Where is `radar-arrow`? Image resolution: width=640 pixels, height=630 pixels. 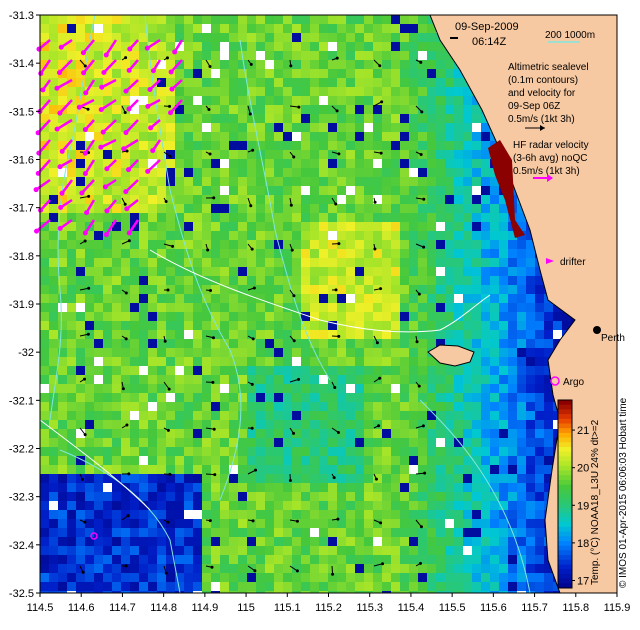 radar-arrow is located at coordinates (176, 66).